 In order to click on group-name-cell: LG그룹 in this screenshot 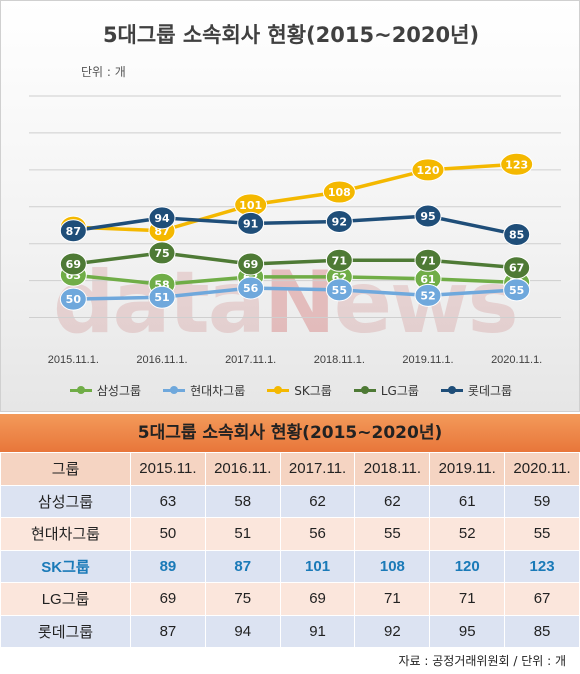, I will do `click(65, 599)`.